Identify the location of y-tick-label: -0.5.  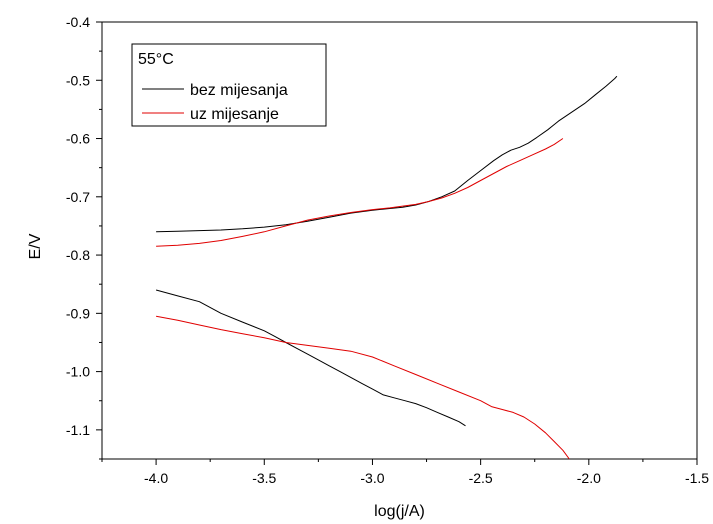
(78, 80).